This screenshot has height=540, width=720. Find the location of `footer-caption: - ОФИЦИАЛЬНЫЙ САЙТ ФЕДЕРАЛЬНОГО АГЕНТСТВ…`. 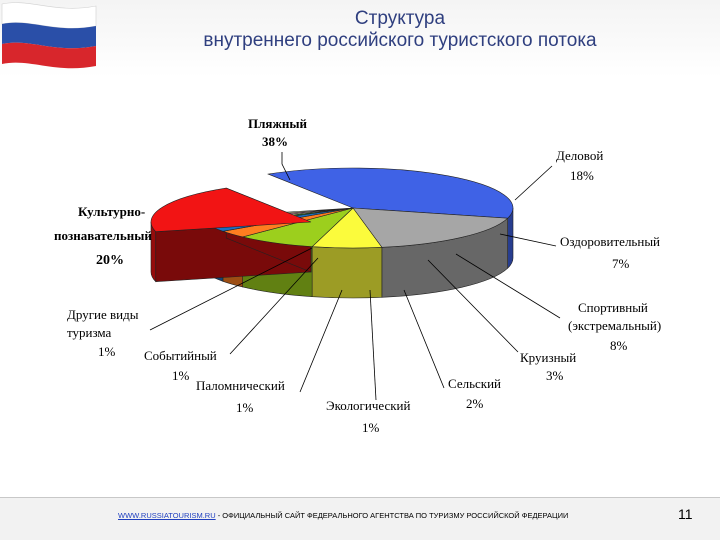

footer-caption: - ОФИЦИАЛЬНЫЙ САЙТ ФЕДЕРАЛЬНОГО АГЕНТСТВ… is located at coordinates (392, 515).